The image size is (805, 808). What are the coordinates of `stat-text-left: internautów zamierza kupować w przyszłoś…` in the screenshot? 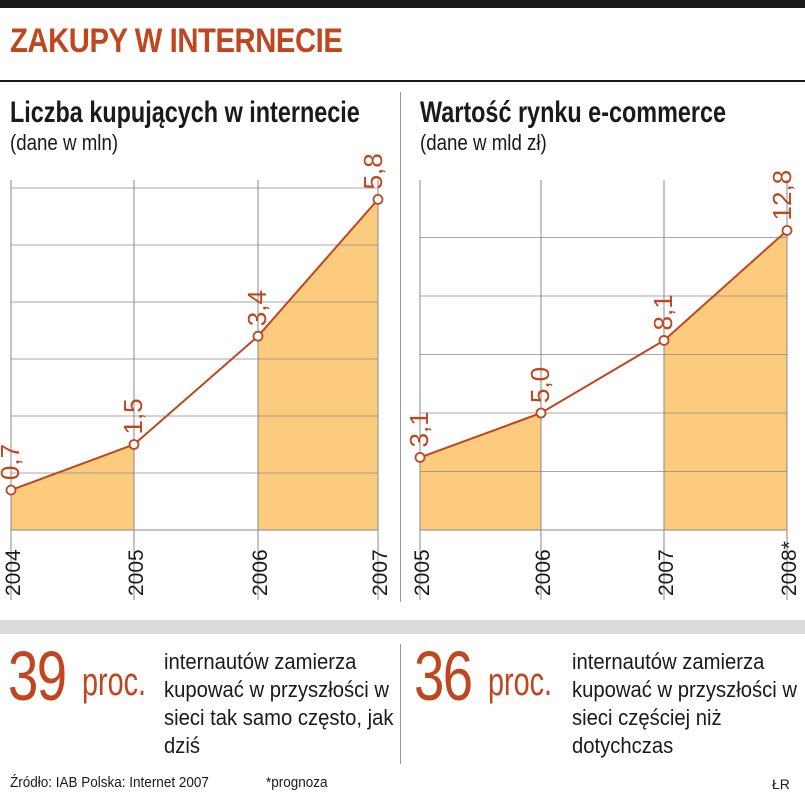 It's located at (279, 703).